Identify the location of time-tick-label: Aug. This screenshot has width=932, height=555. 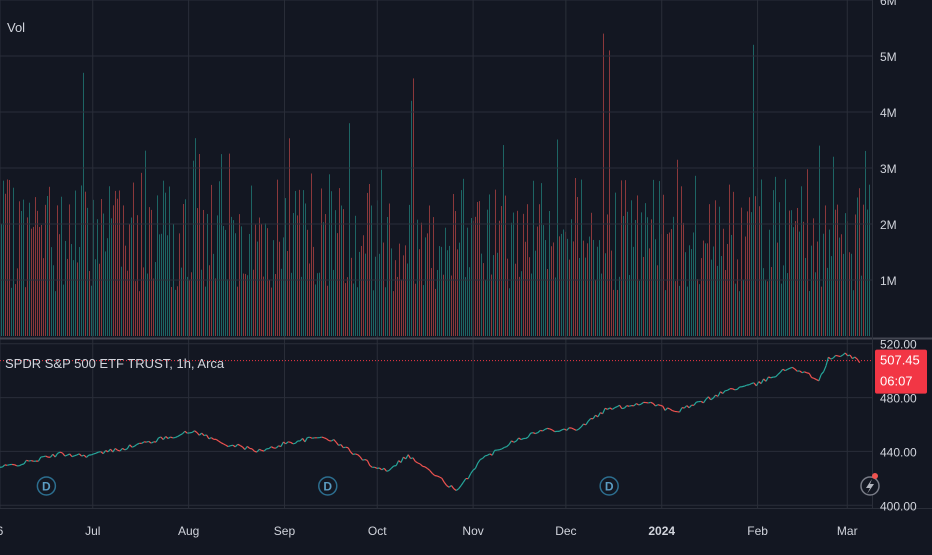
(188, 531).